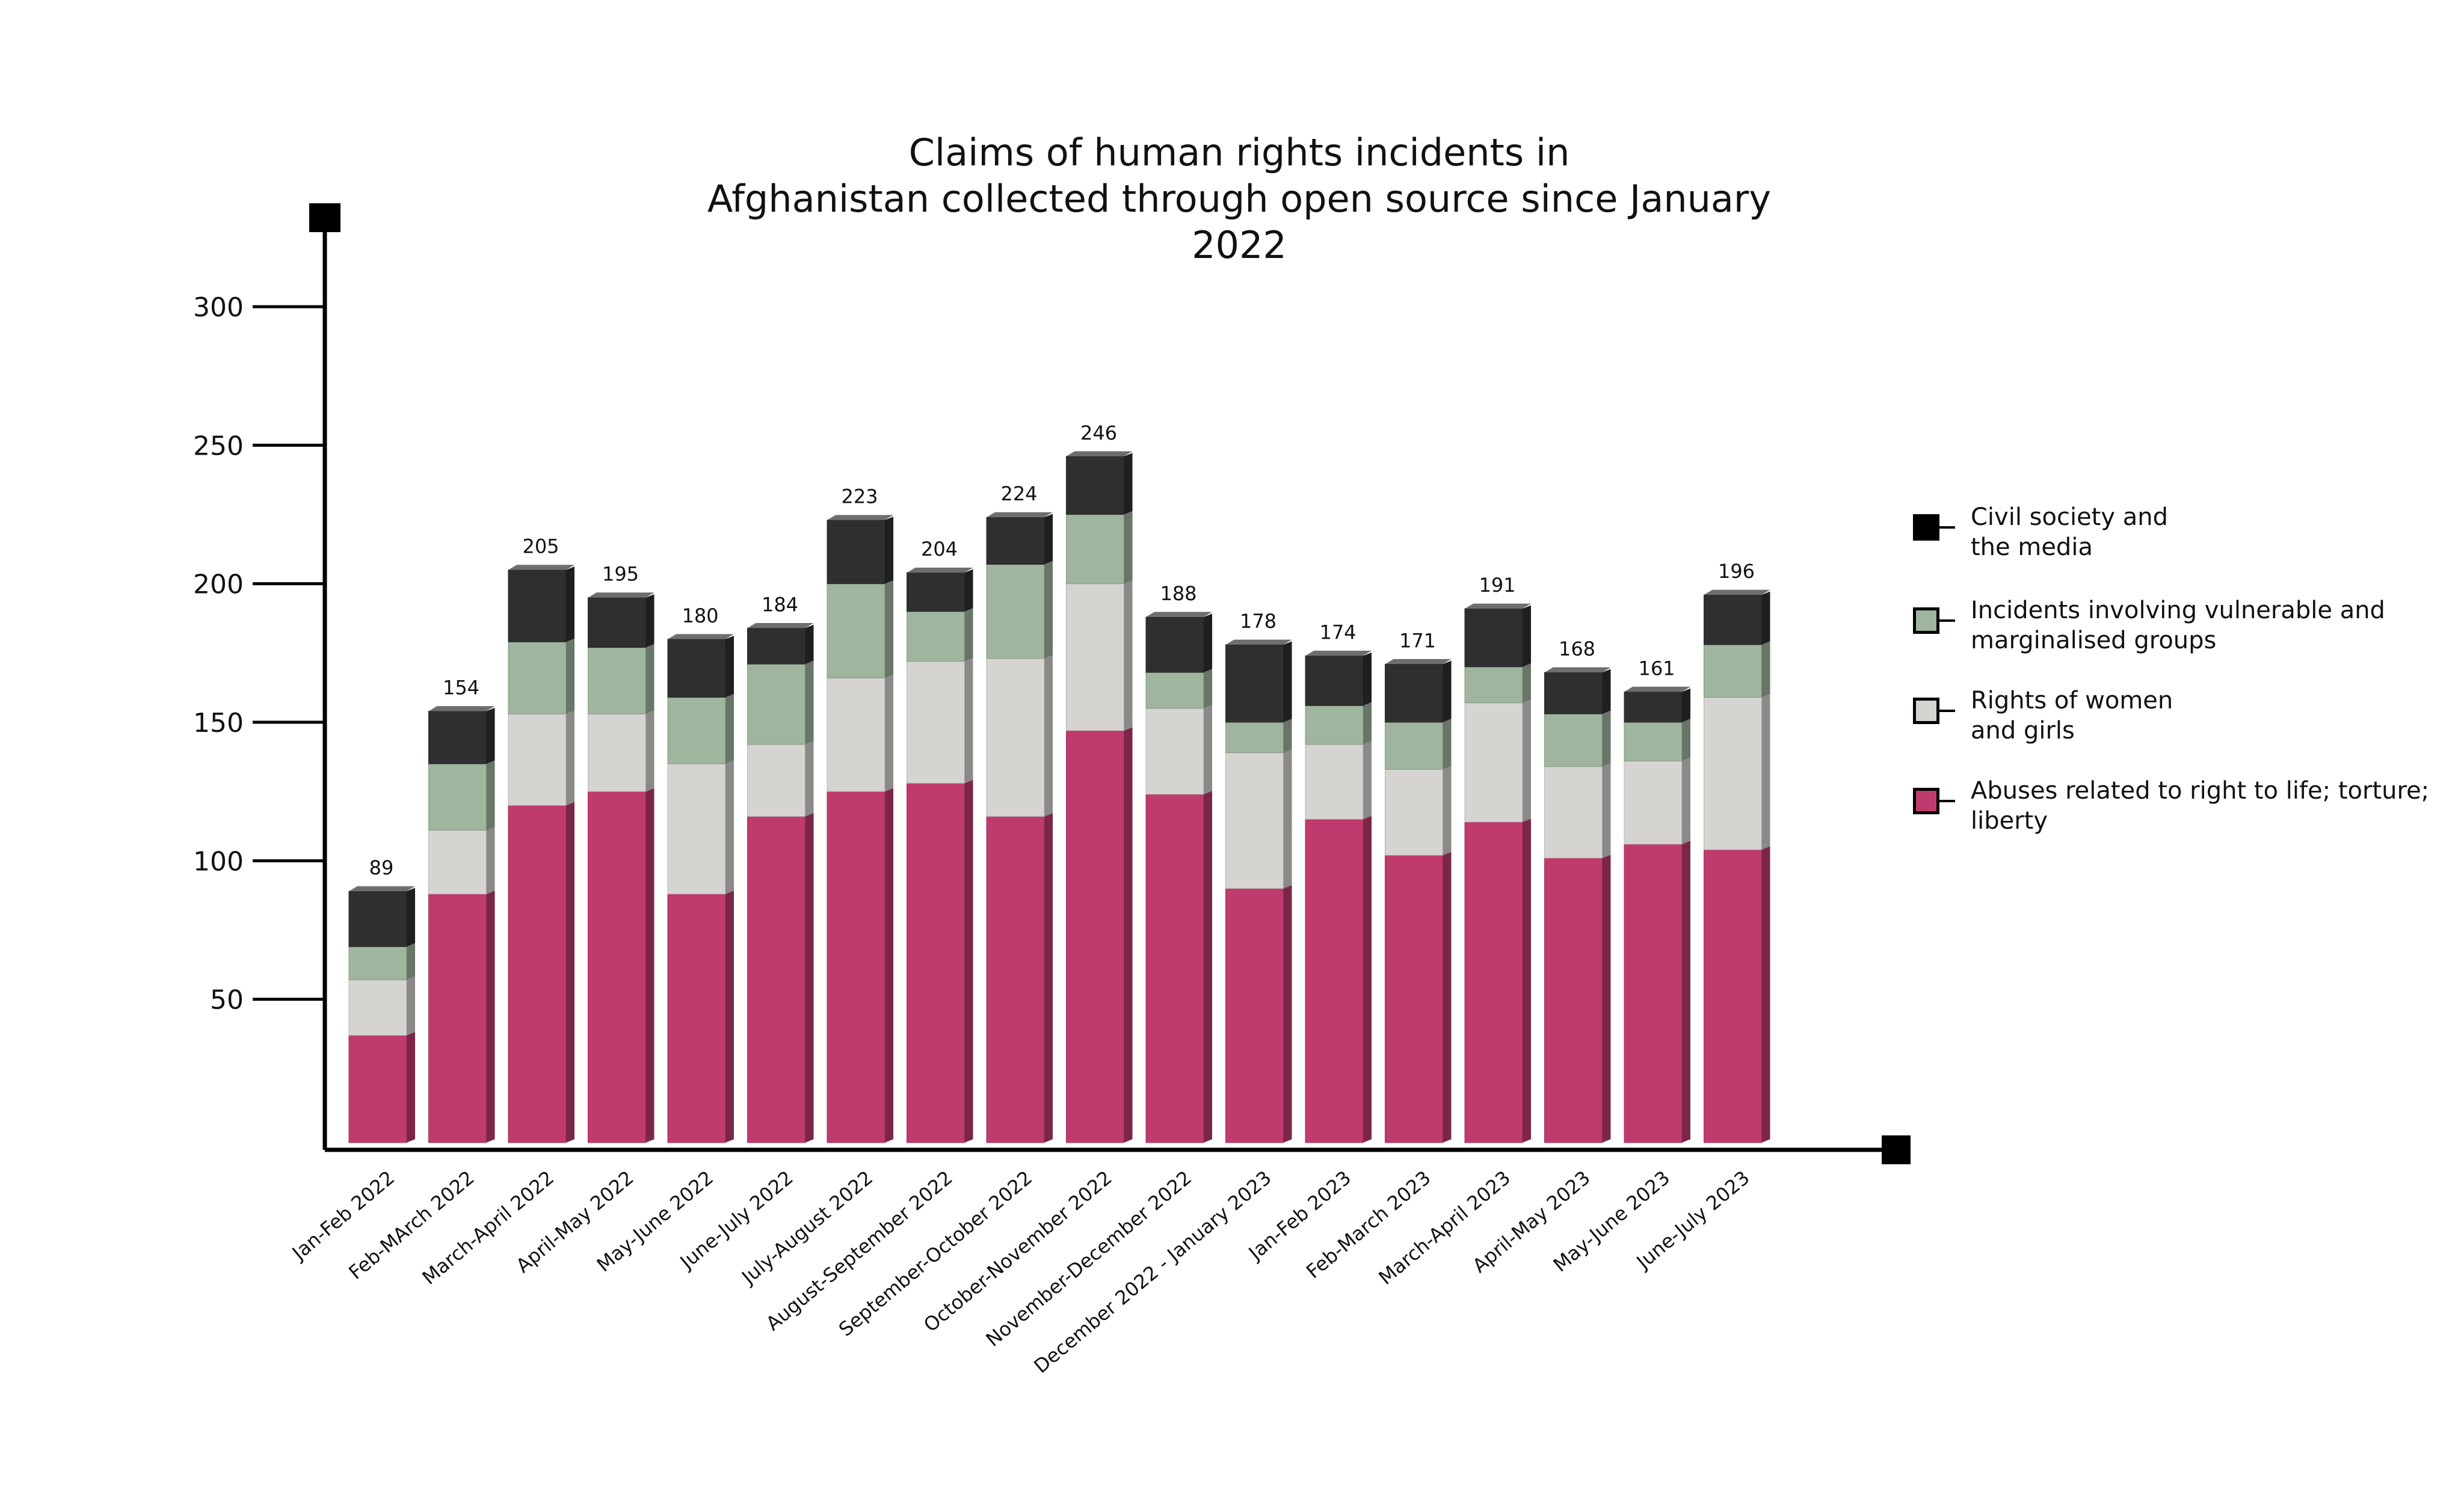  What do you see at coordinates (461, 688) in the screenshot?
I see `bar-total-label: 154` at bounding box center [461, 688].